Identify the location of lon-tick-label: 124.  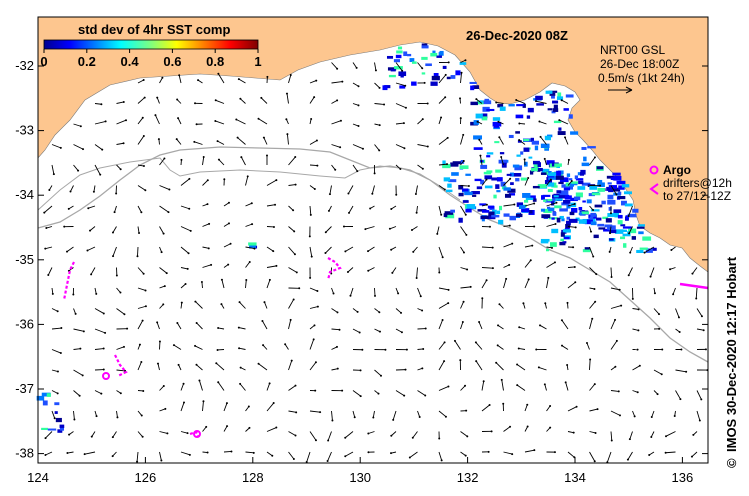
(38, 477).